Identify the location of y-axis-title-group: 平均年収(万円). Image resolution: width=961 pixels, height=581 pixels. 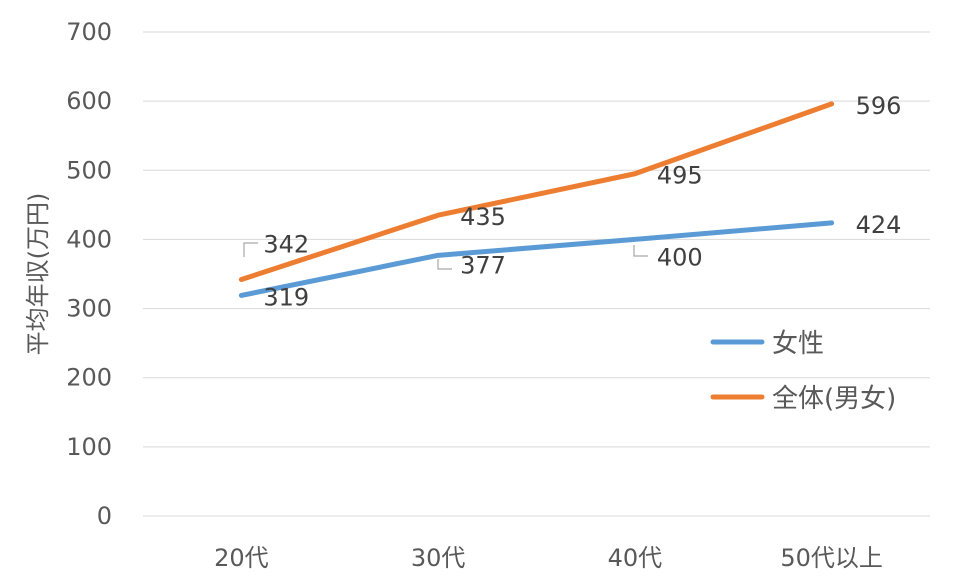
(38, 274).